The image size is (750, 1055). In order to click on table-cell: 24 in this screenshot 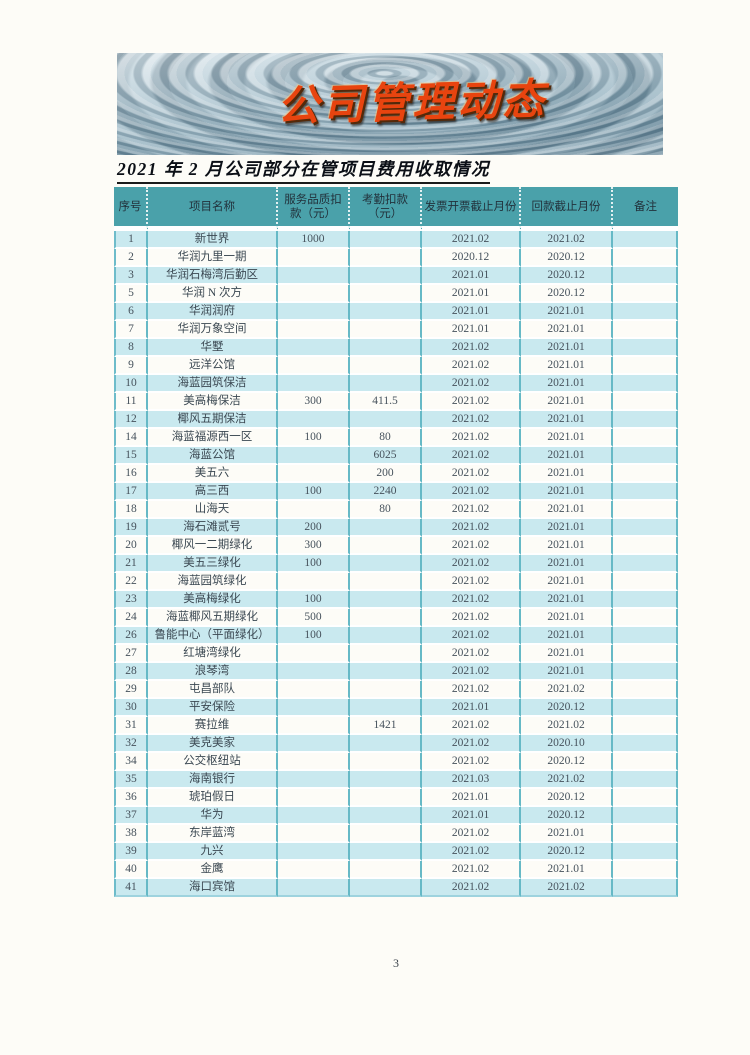, I will do `click(131, 618)`.